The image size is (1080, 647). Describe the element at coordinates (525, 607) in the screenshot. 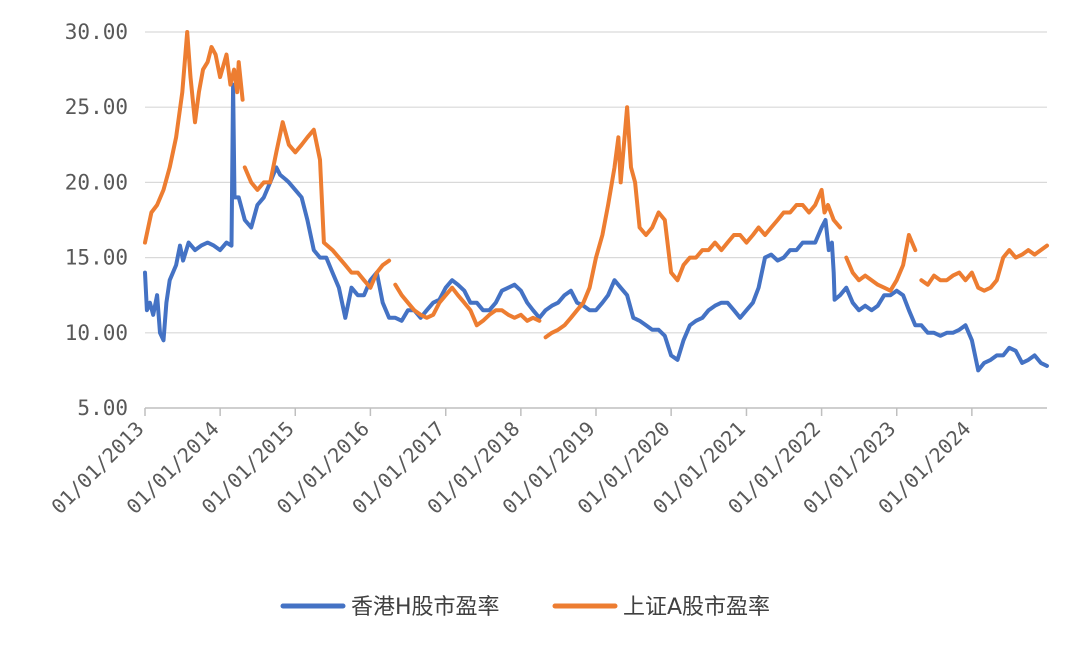

I see `legend: 香港H股市盈率 上证A股市盈率` at that location.